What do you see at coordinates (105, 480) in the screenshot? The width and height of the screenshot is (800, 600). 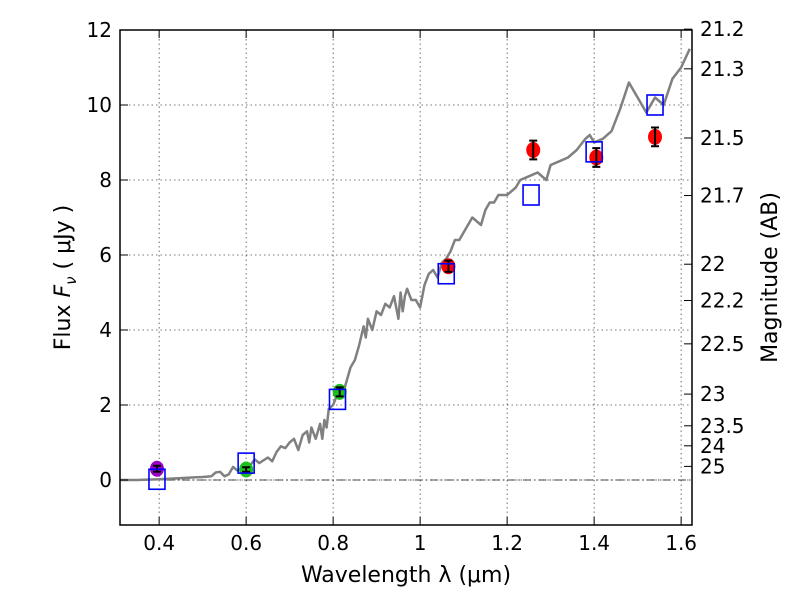 I see `y-tick-label: 0` at bounding box center [105, 480].